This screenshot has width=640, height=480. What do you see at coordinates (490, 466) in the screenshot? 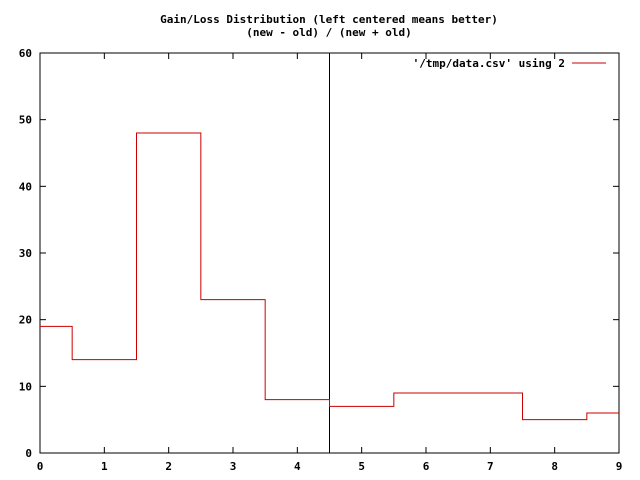
I see `x-tick-label: 7` at bounding box center [490, 466].